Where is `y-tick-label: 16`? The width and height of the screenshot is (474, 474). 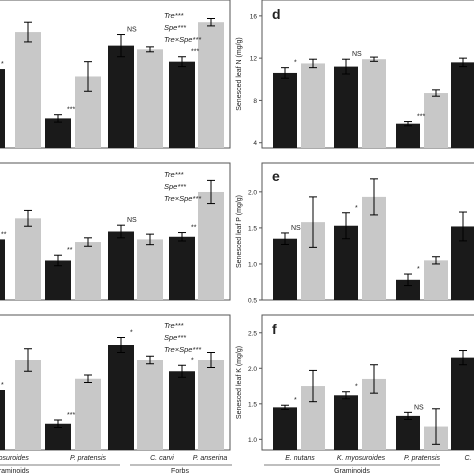
y-tick-label: 16 is located at coordinates (254, 16).